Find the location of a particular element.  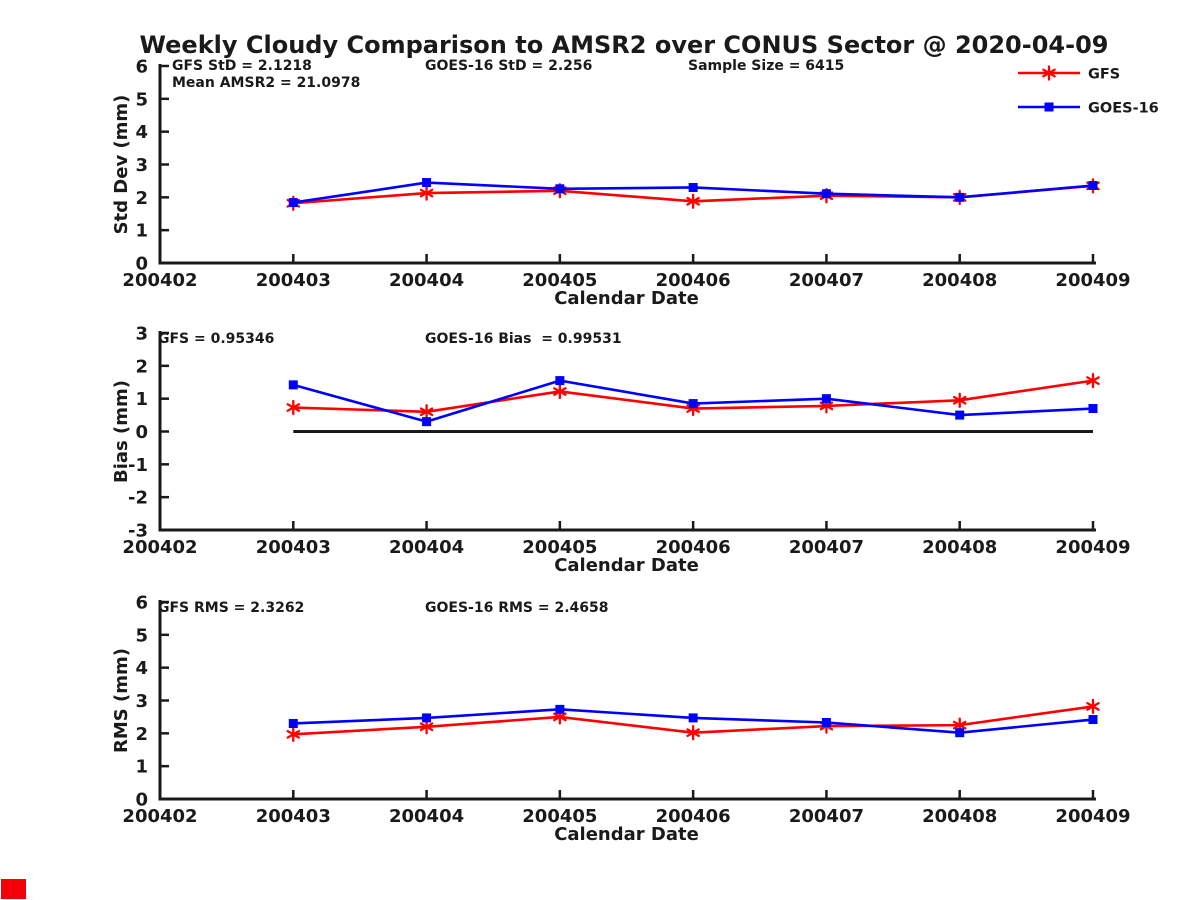

stat-annotation: GFS RMS = 2.3262 is located at coordinates (231, 608).